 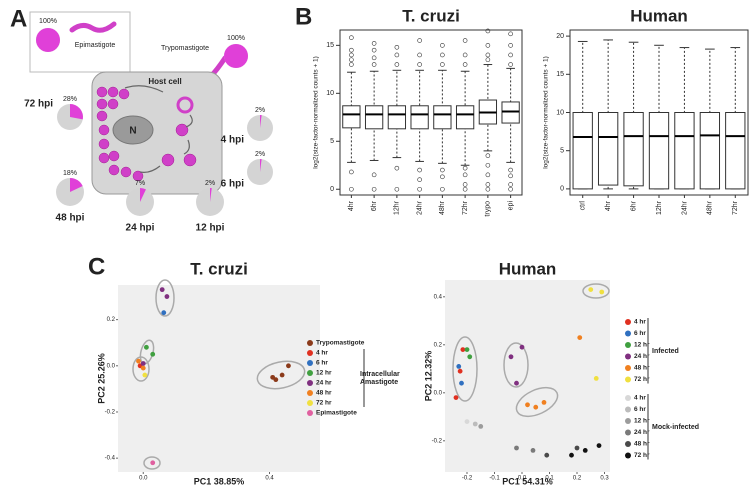 What do you see at coordinates (95, 45) in the screenshot?
I see `diagram-label: Epimastigote` at bounding box center [95, 45].